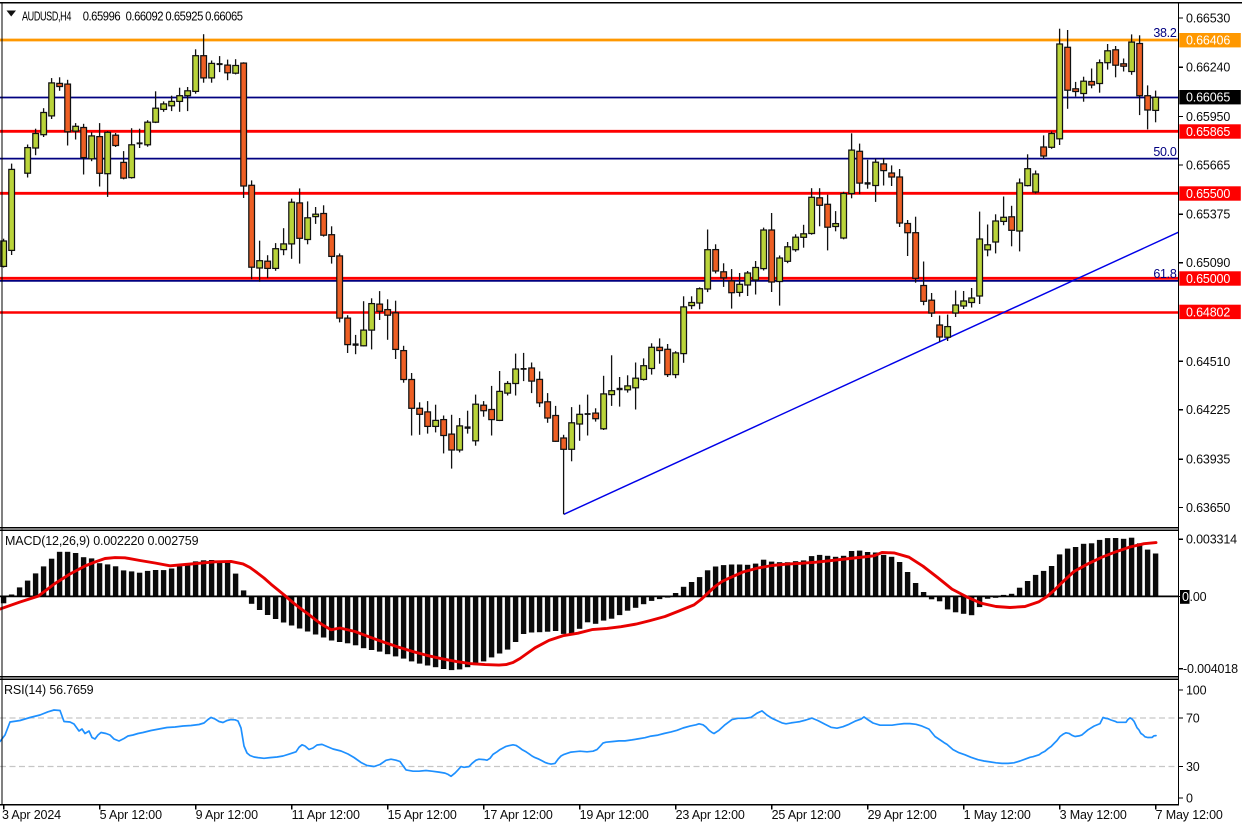  Describe the element at coordinates (131, 815) in the screenshot. I see `svg-text: 5 Apr 12:00` at that location.